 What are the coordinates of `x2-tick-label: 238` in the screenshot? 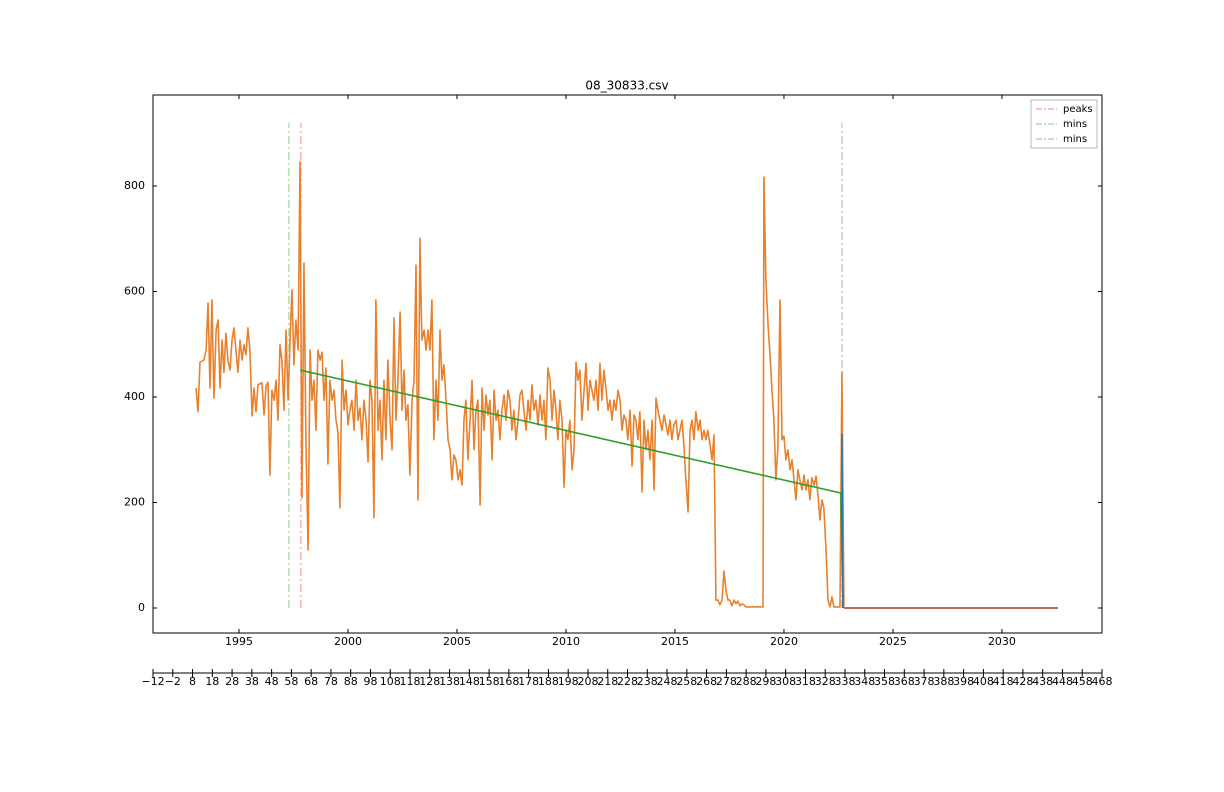 It's located at (647, 681).